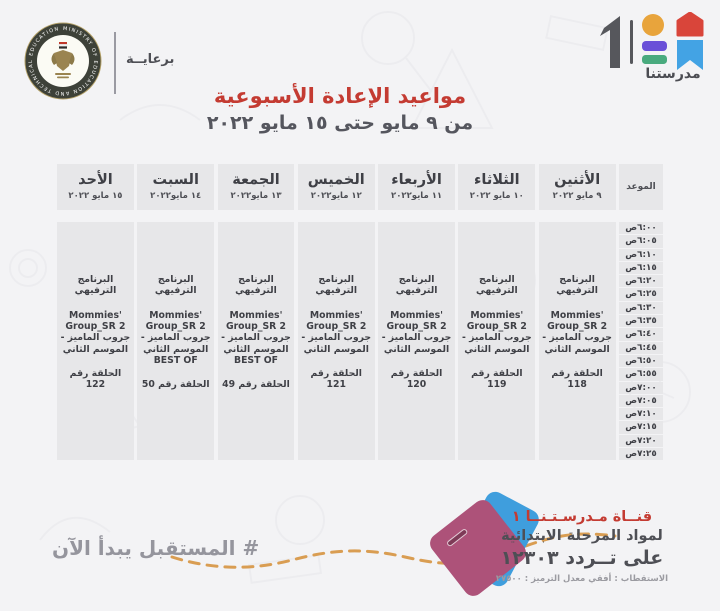 The width and height of the screenshot is (720, 611). I want to click on eagle-emblem-icon, so click(63, 60).